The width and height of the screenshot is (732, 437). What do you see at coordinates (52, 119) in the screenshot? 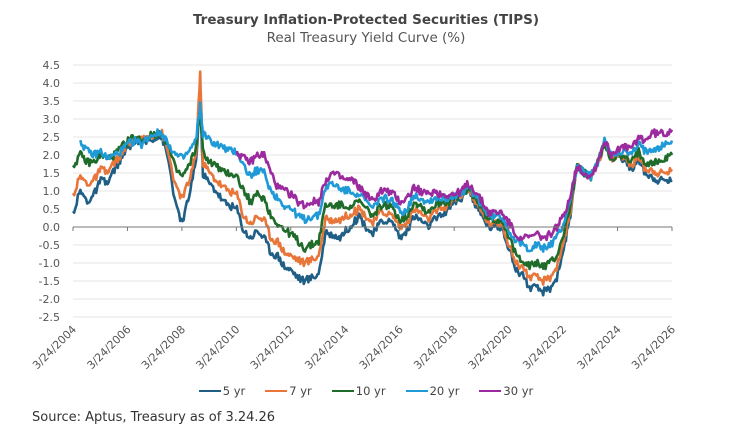
I see `y-tick-label: 3.0` at bounding box center [52, 119].